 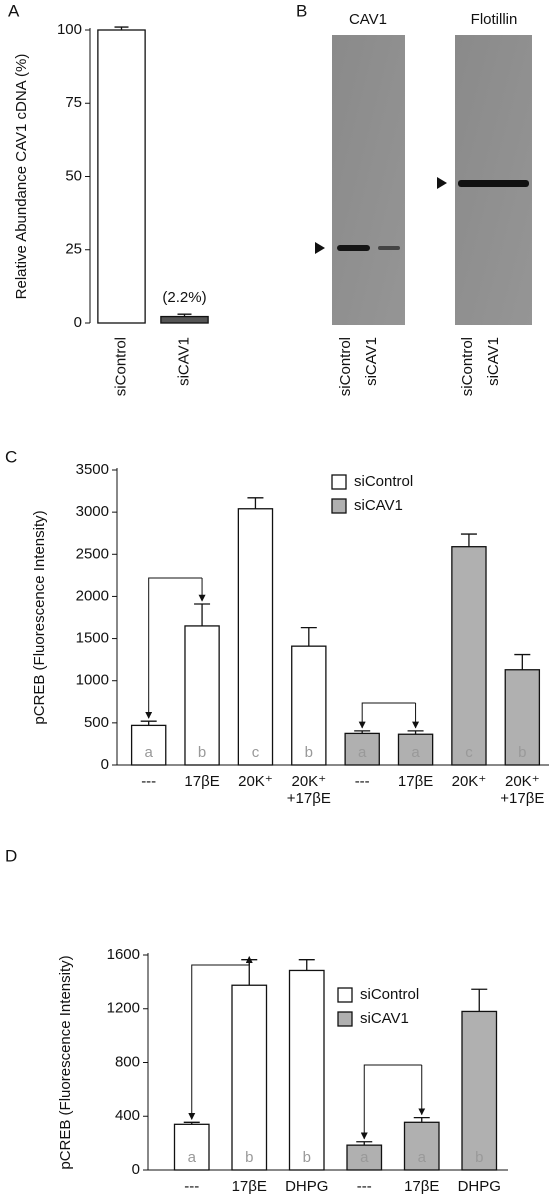 I want to click on panel-label: D, so click(x=11, y=855).